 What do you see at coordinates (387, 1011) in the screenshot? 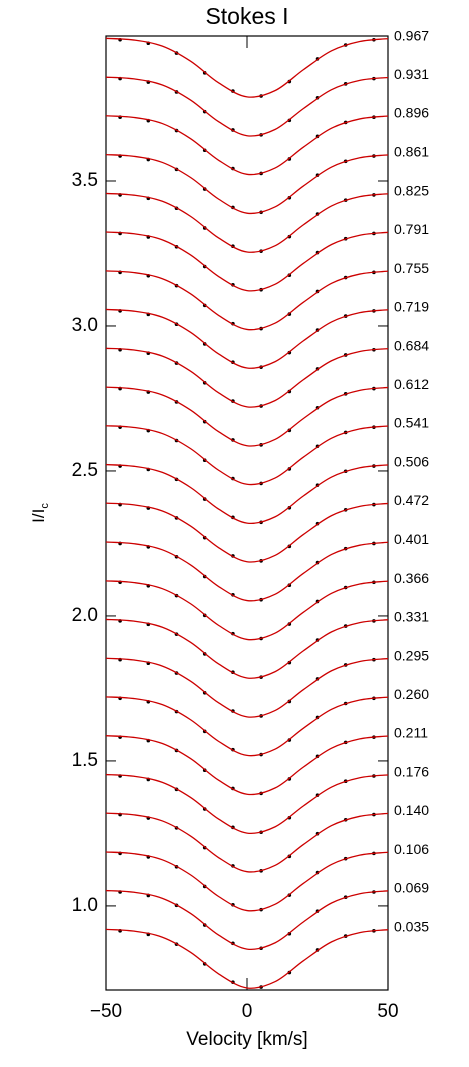
I see `x-tick-label: 50` at bounding box center [387, 1011].